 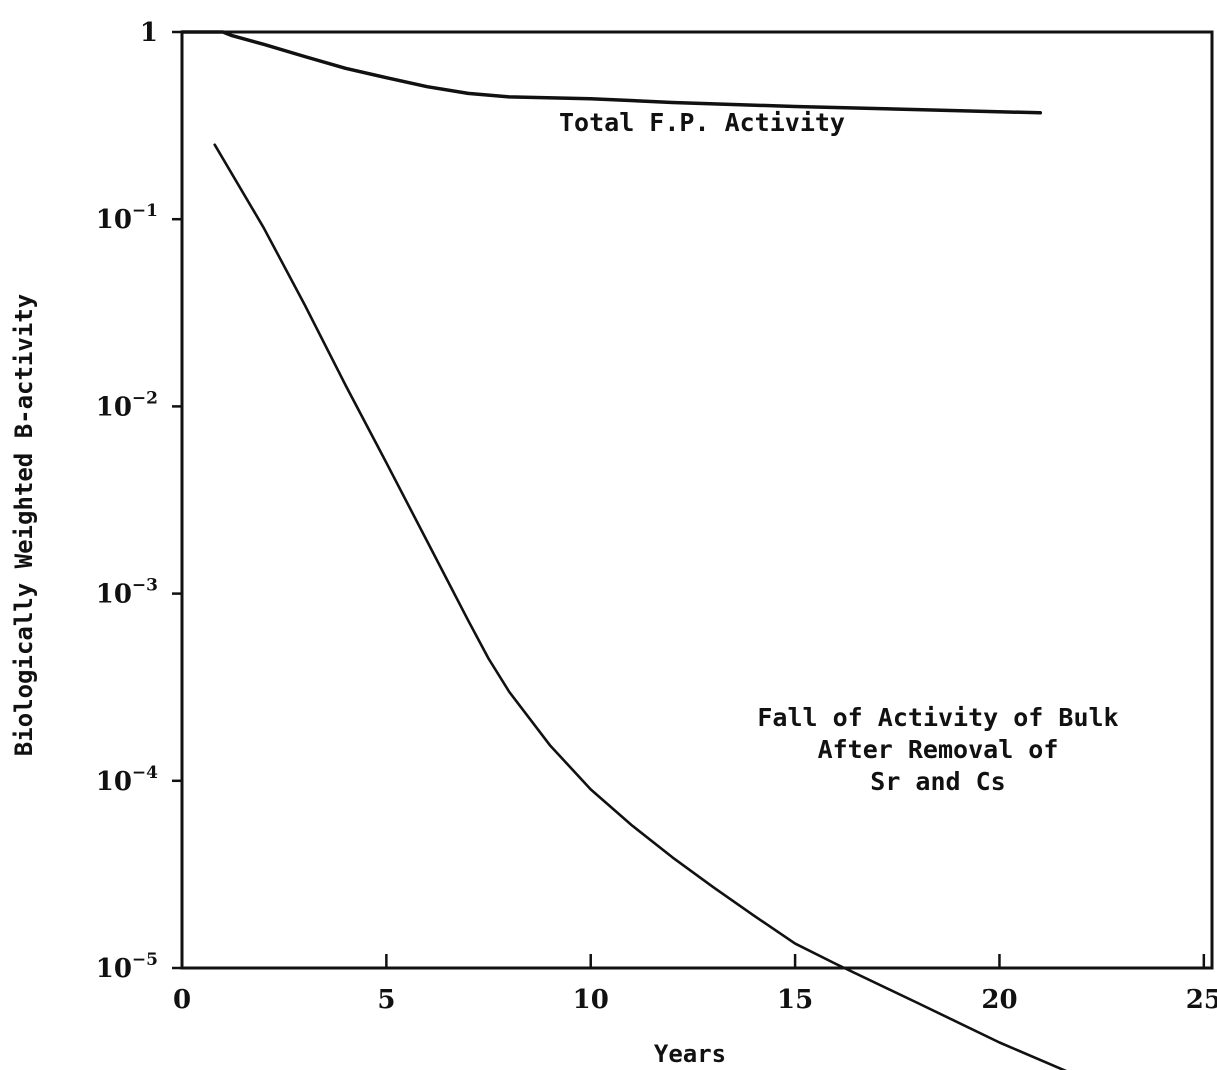 I want to click on x-tick-label: 15, so click(x=795, y=1000).